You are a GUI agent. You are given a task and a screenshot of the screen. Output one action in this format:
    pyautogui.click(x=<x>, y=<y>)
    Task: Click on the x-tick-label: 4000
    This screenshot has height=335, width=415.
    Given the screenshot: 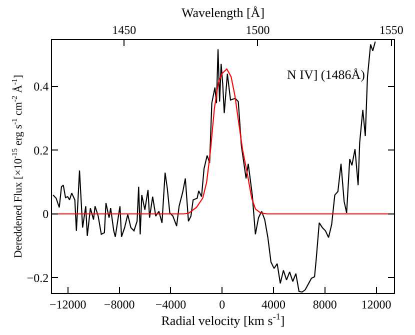 What is the action you would take?
    pyautogui.click(x=273, y=304)
    